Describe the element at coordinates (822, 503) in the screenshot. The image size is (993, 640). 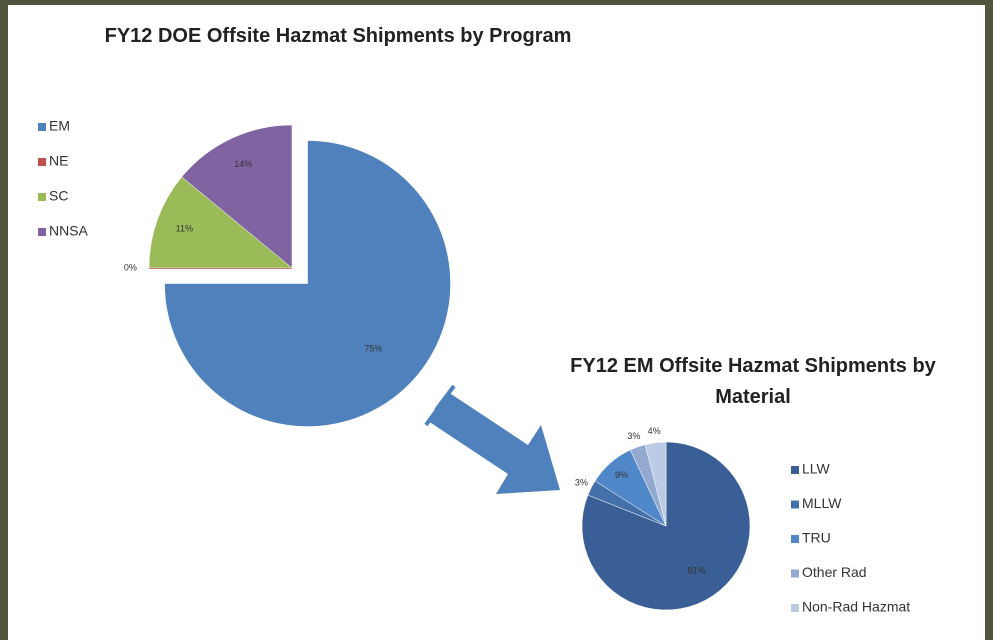
I see `legend-label: MLLW` at that location.